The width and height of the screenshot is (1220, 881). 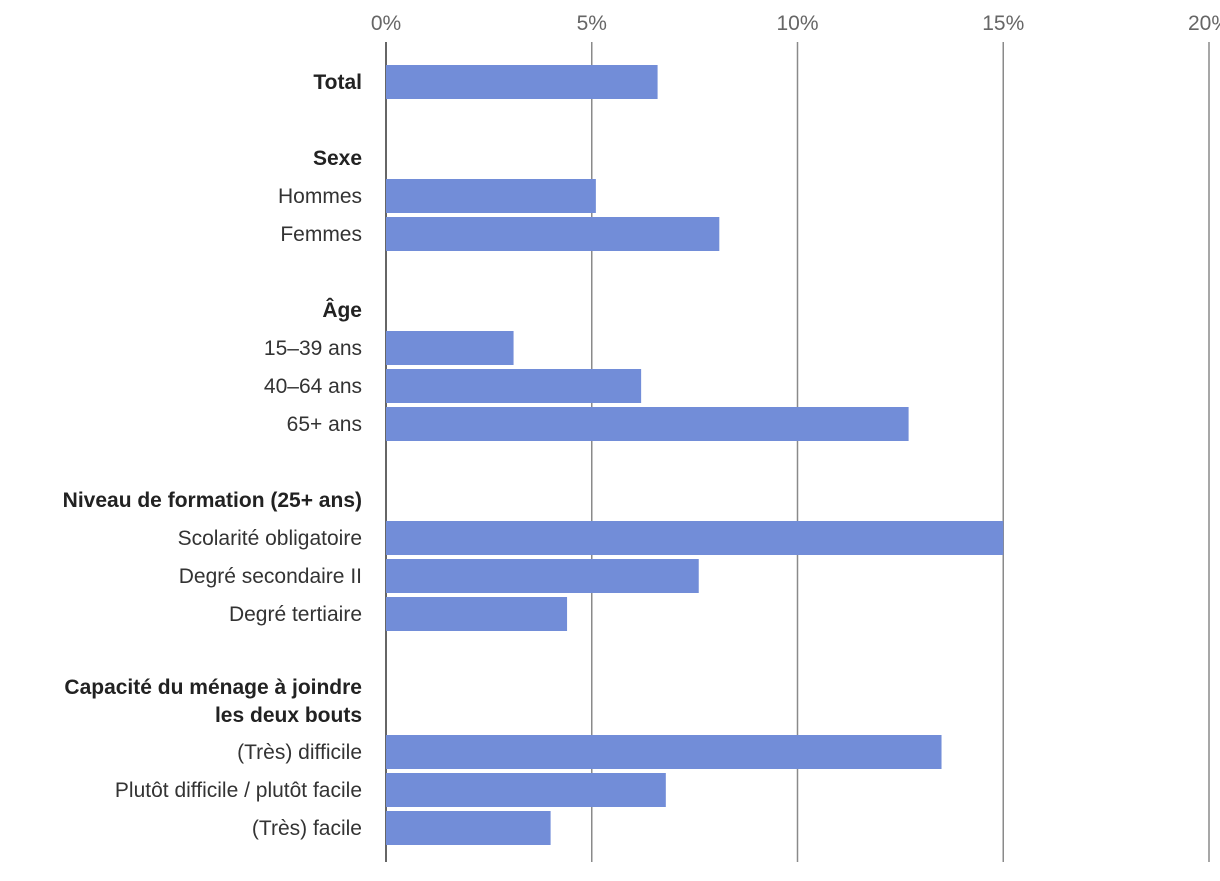 I want to click on x-tick-label: 20%, so click(x=1204, y=23).